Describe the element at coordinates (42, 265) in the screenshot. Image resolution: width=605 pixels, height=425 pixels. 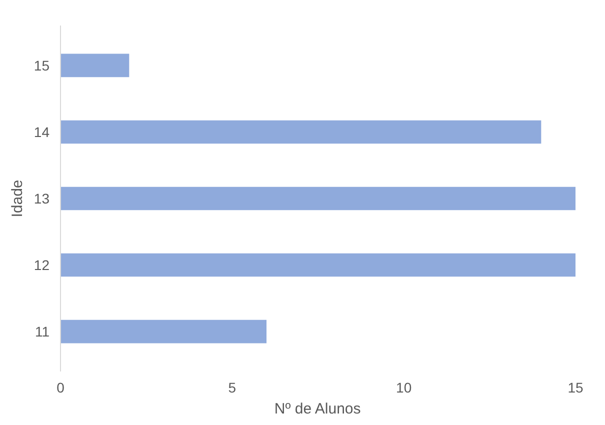
I see `y-tick-label: 12` at that location.